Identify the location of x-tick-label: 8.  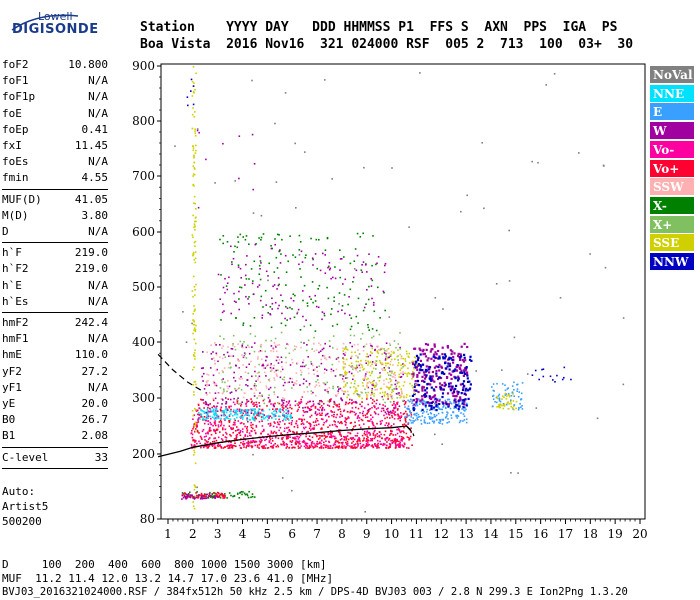
(342, 534).